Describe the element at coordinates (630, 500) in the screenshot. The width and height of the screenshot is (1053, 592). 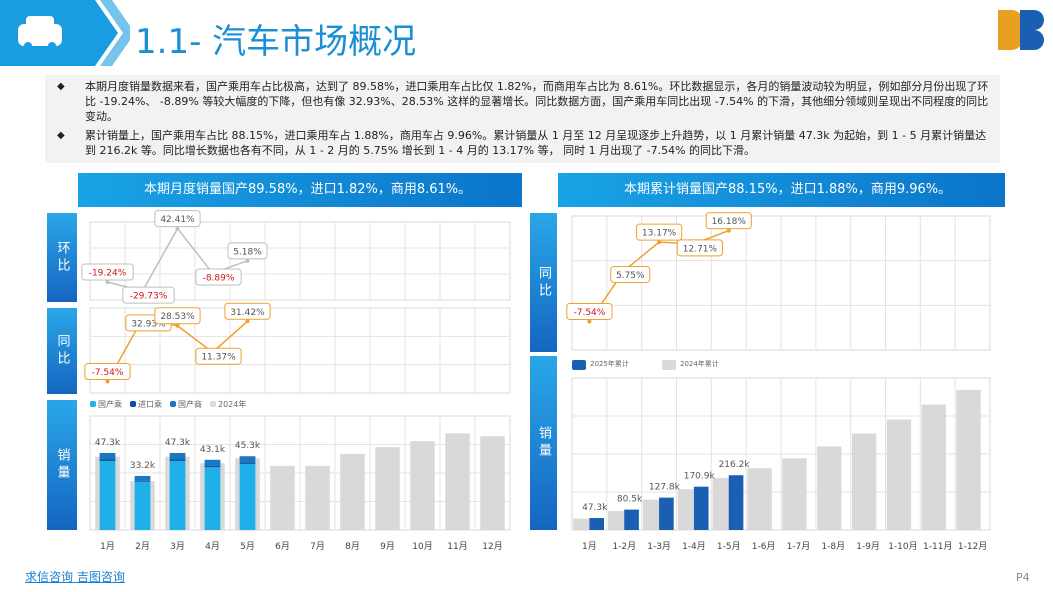
I see `data-label: 80.5k` at that location.